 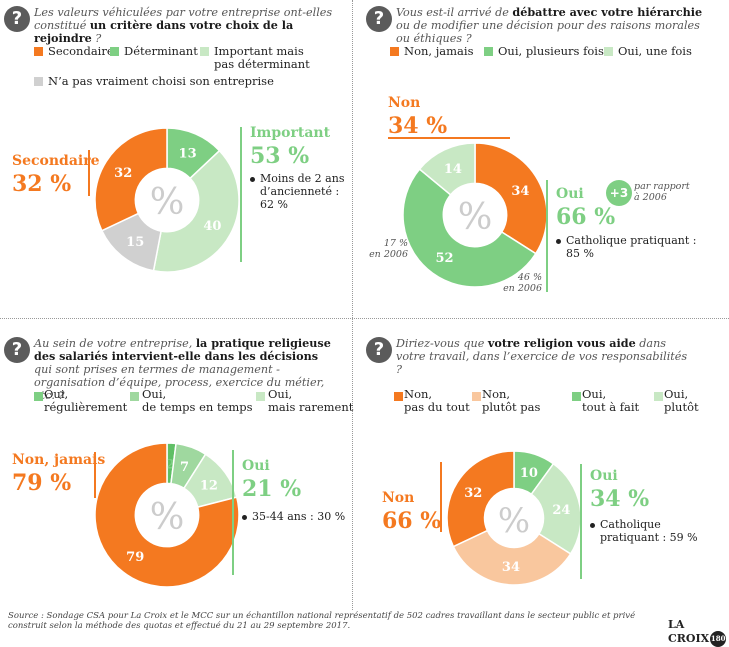 What do you see at coordinates (364, 319) in the screenshot?
I see `horizontal-divider` at bounding box center [364, 319].